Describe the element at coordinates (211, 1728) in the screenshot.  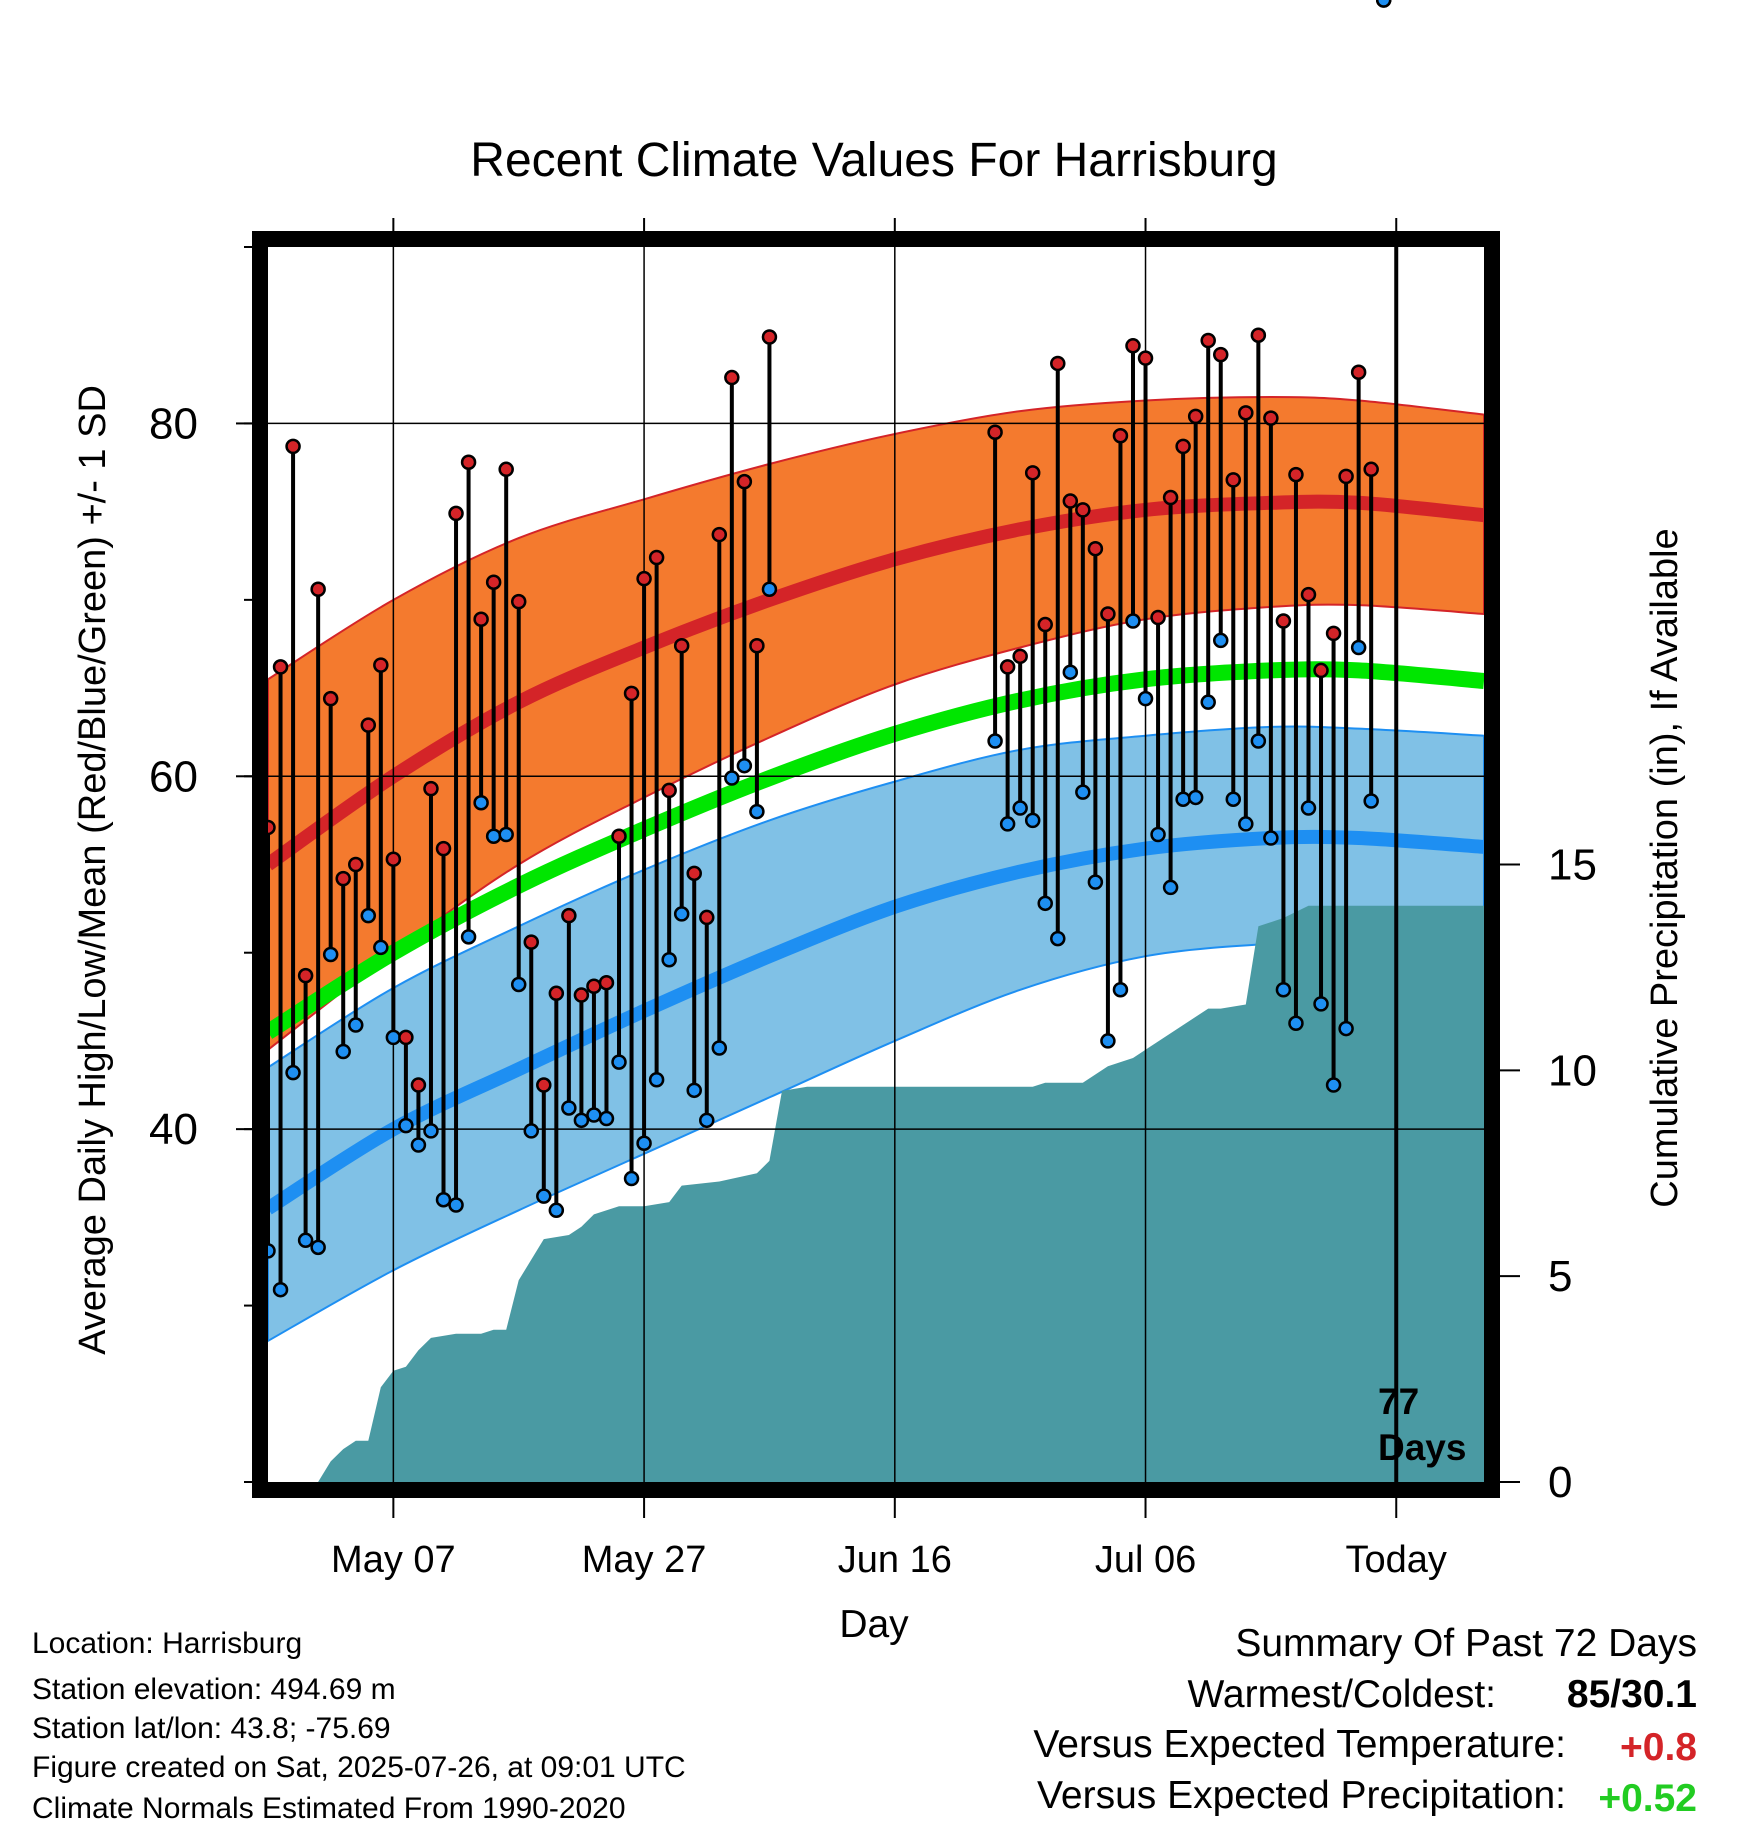
I see `latlon-text: Station lat/lon: 43.8; -75.69` at that location.